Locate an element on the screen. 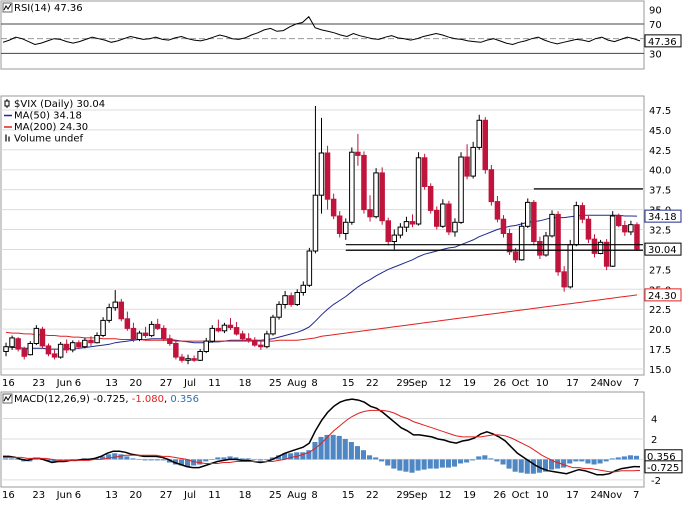 The image size is (683, 507). price-value-tag-text: 34.18 is located at coordinates (662, 217).